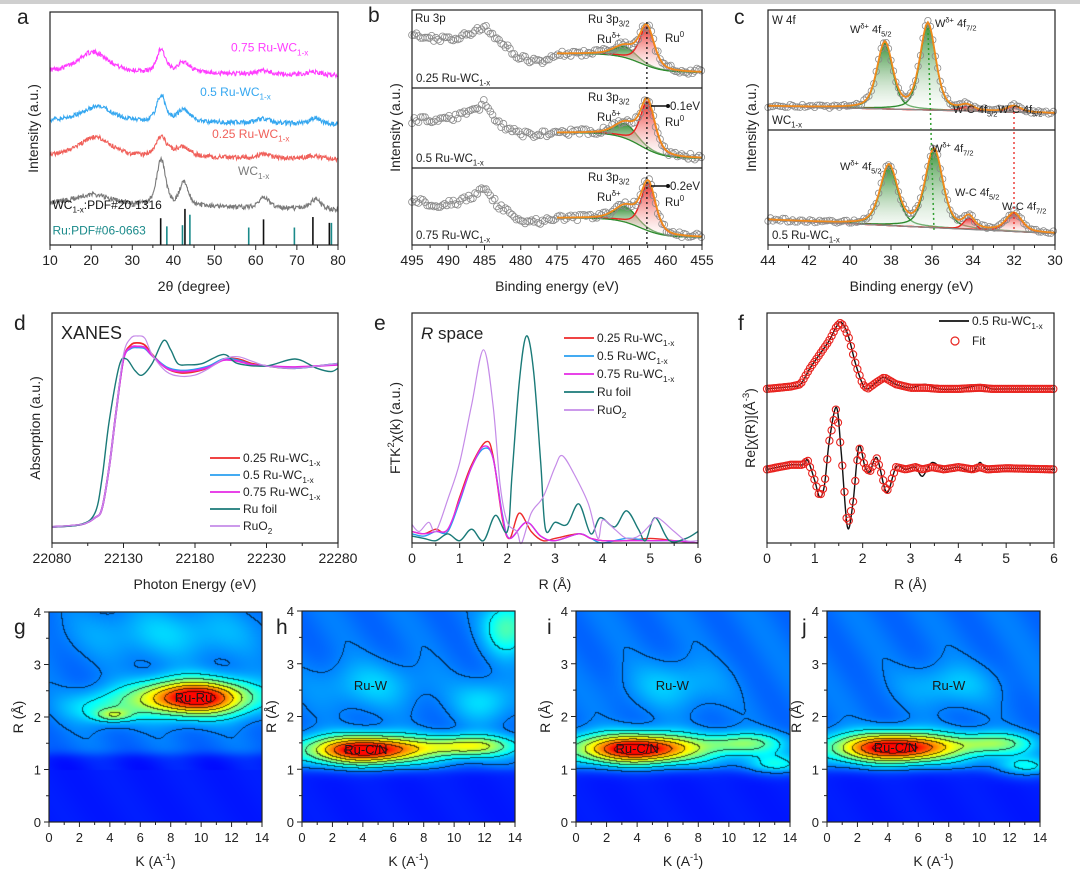 The image size is (1080, 883). What do you see at coordinates (91, 260) in the screenshot?
I see `label-part: 20` at bounding box center [91, 260].